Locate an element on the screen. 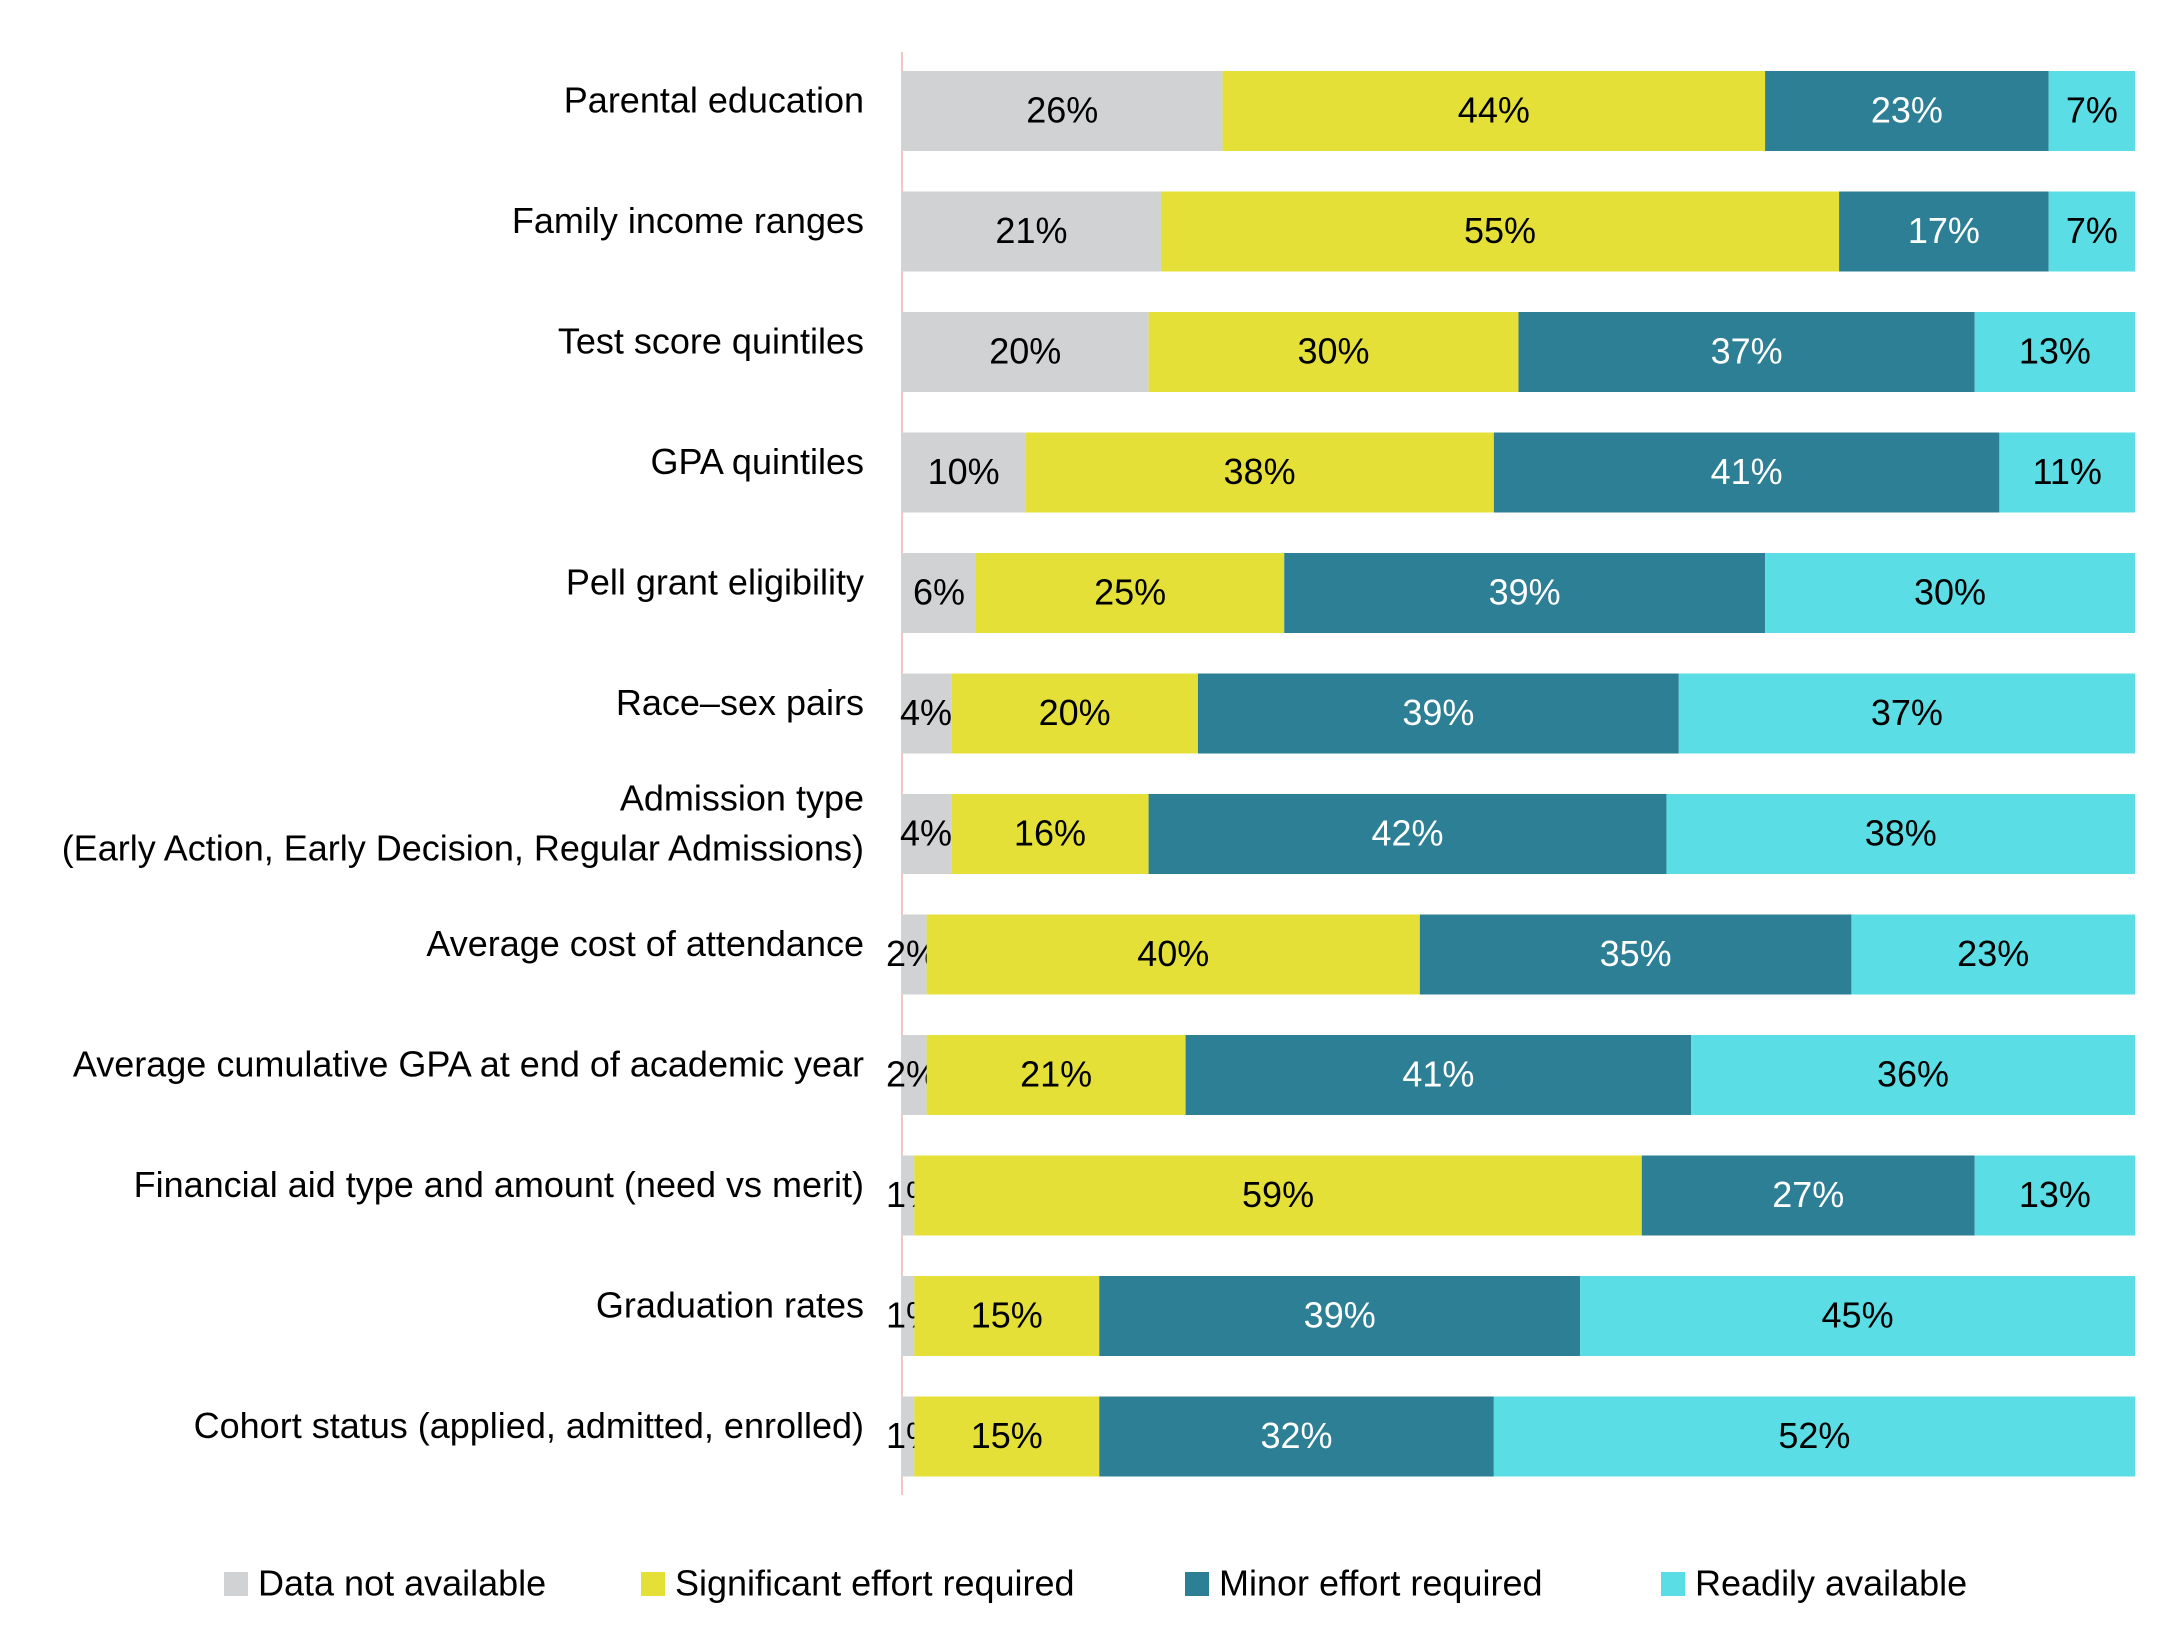  bar-readily-available-graduation-rates is located at coordinates (1857, 1316).